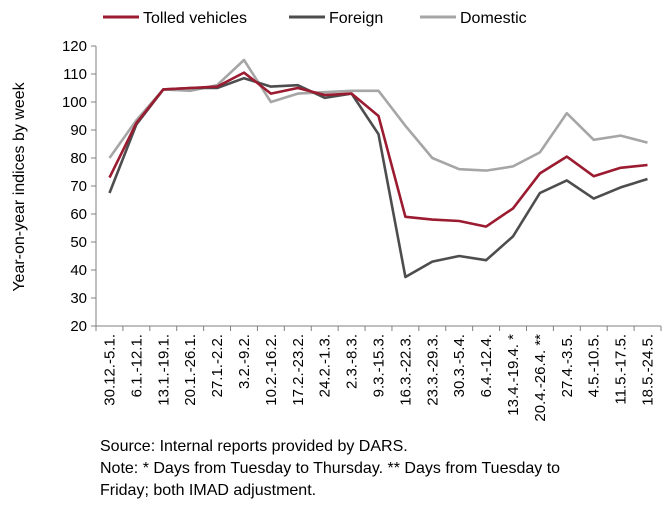 The image size is (668, 520). I want to click on x-tick-label: 2.3.-8.3., so click(352, 361).